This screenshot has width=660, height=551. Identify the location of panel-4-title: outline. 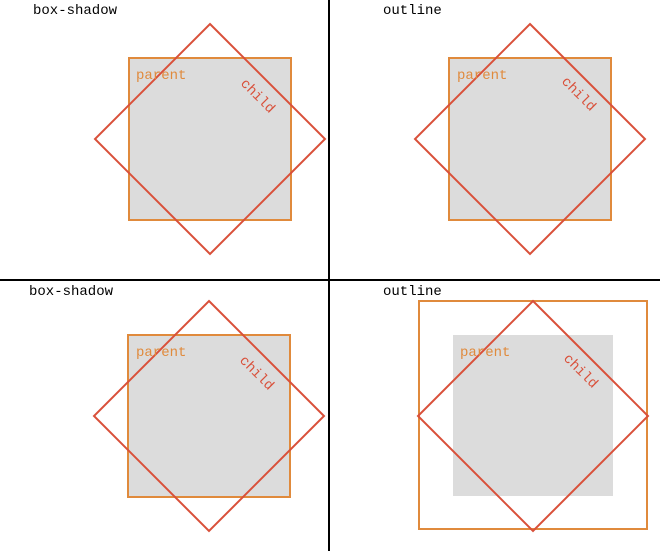
(412, 292).